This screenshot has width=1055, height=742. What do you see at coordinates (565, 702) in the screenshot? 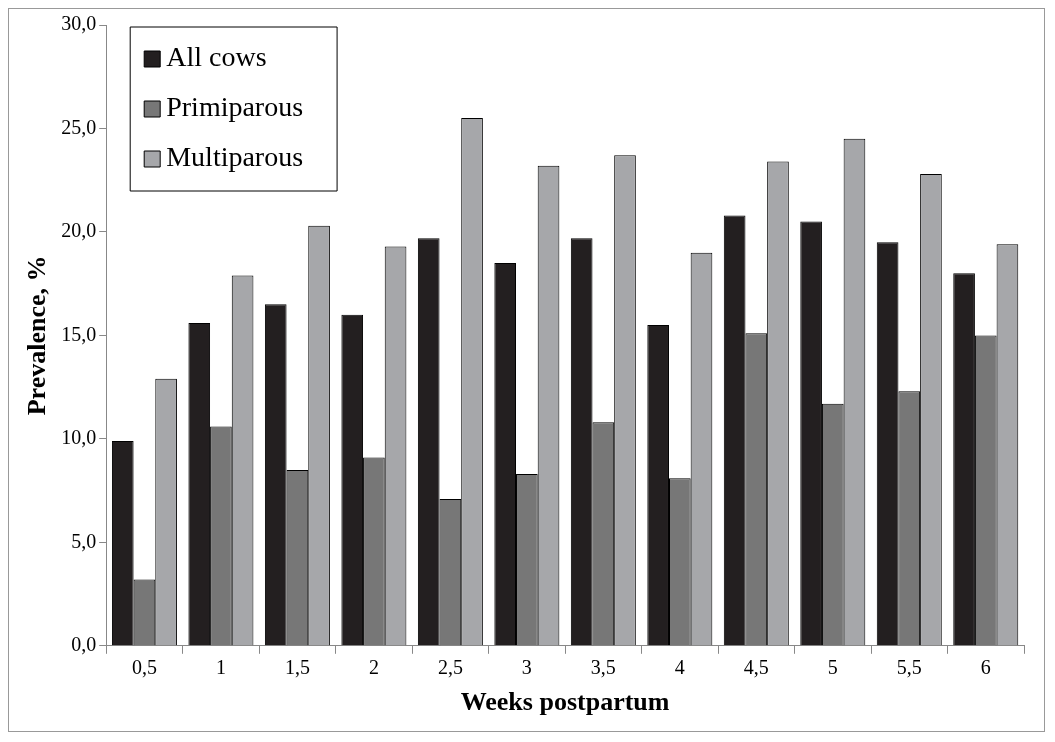
I see `x-axis-title: Weeks postpartum` at bounding box center [565, 702].